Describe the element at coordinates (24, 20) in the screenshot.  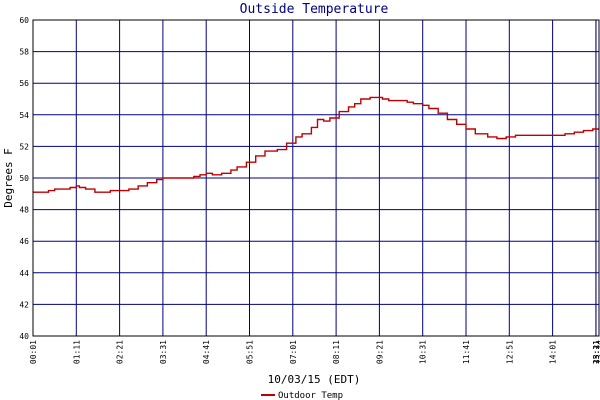
I see `y-tick-label: 60` at that location.